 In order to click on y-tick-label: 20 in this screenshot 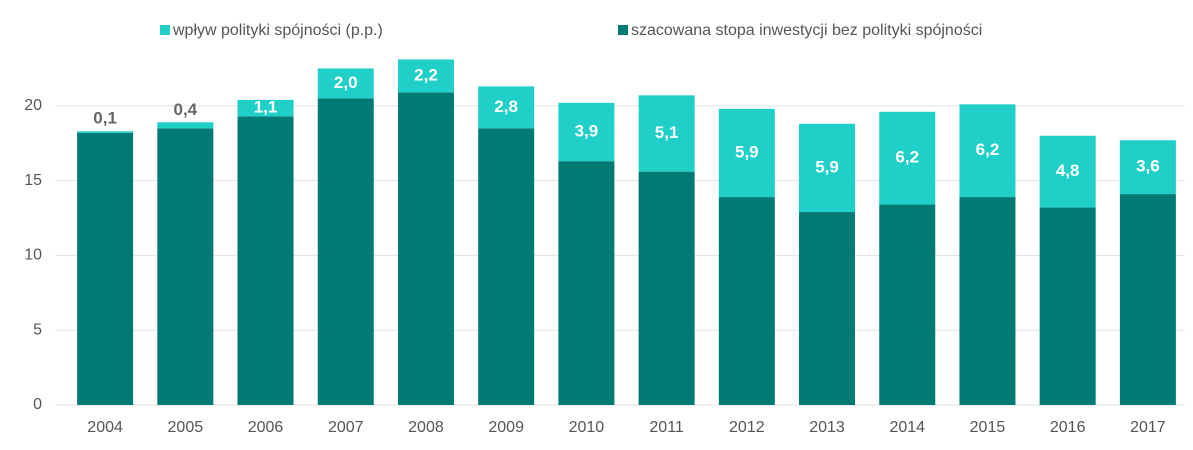, I will do `click(33, 105)`.